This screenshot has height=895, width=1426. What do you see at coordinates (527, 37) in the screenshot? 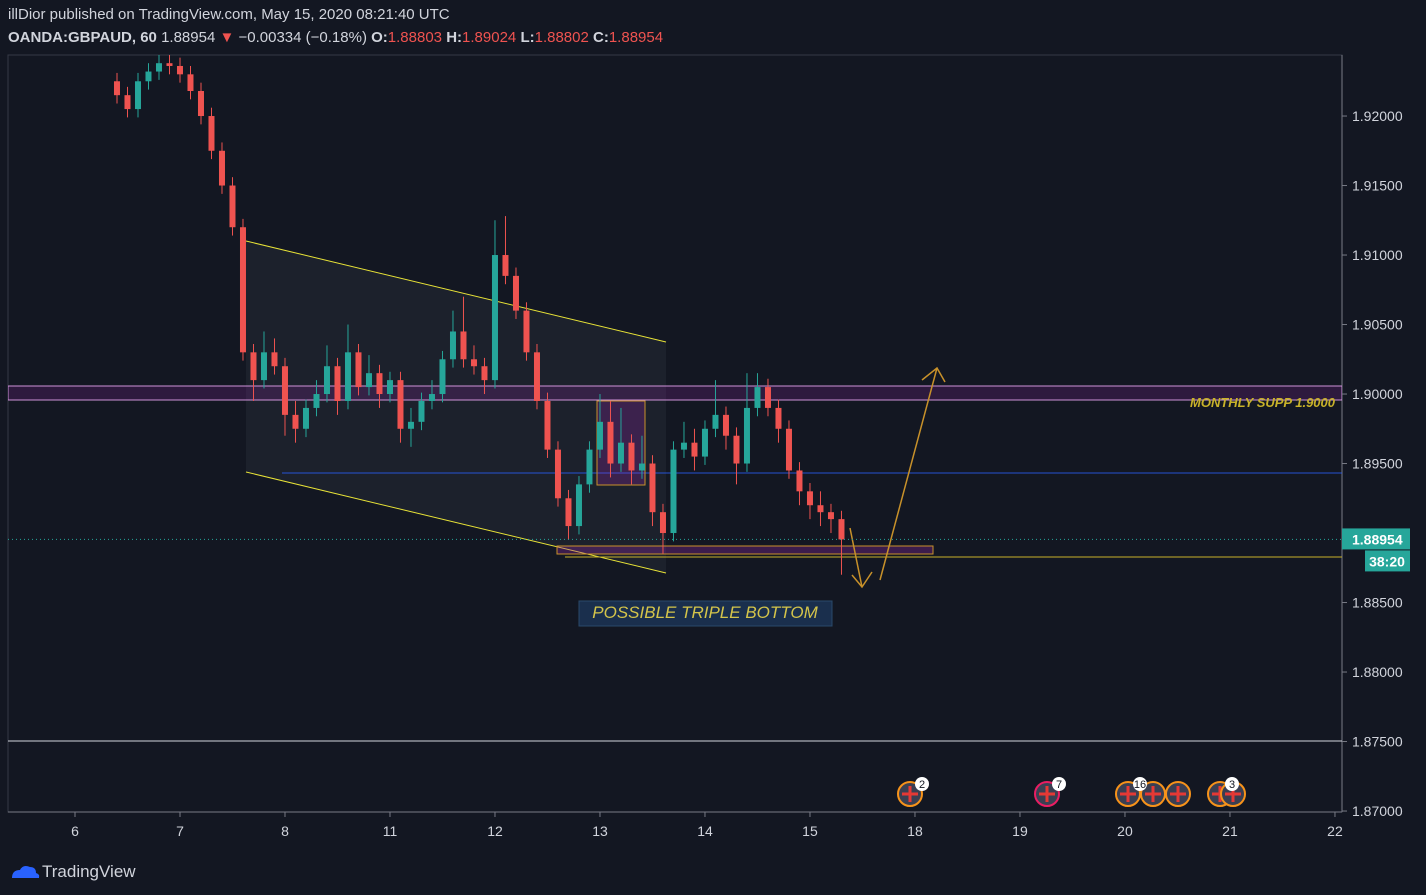
I see `l-label: L:` at bounding box center [527, 37].